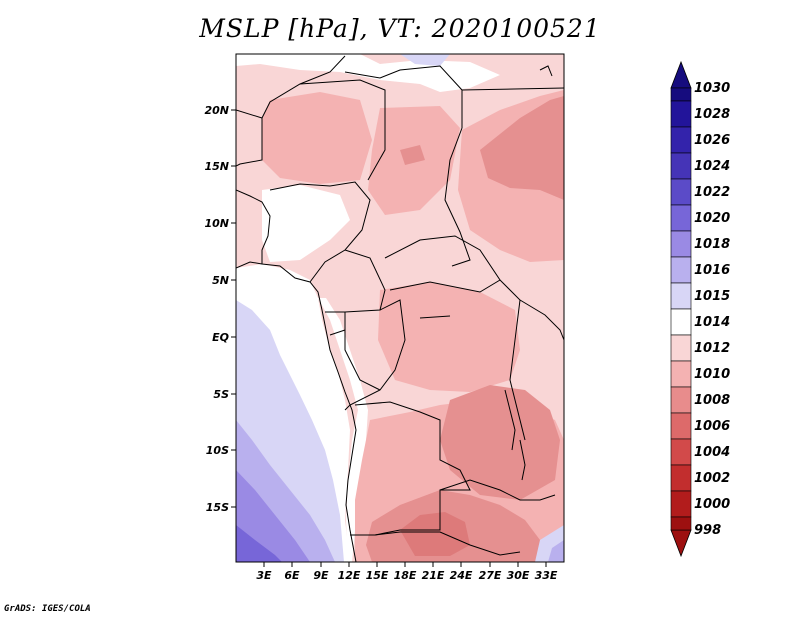 This screenshot has height=618, width=800. What do you see at coordinates (712, 504) in the screenshot?
I see `colorbar-label: 1000` at bounding box center [712, 504].